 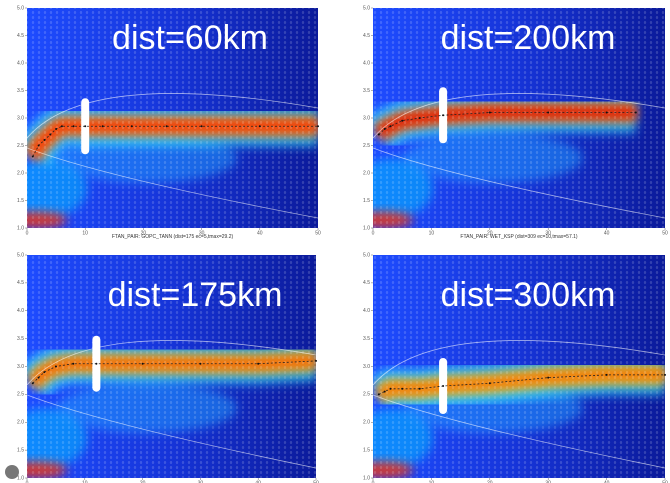 I want to click on panel-label: dist=200km, so click(x=528, y=38).